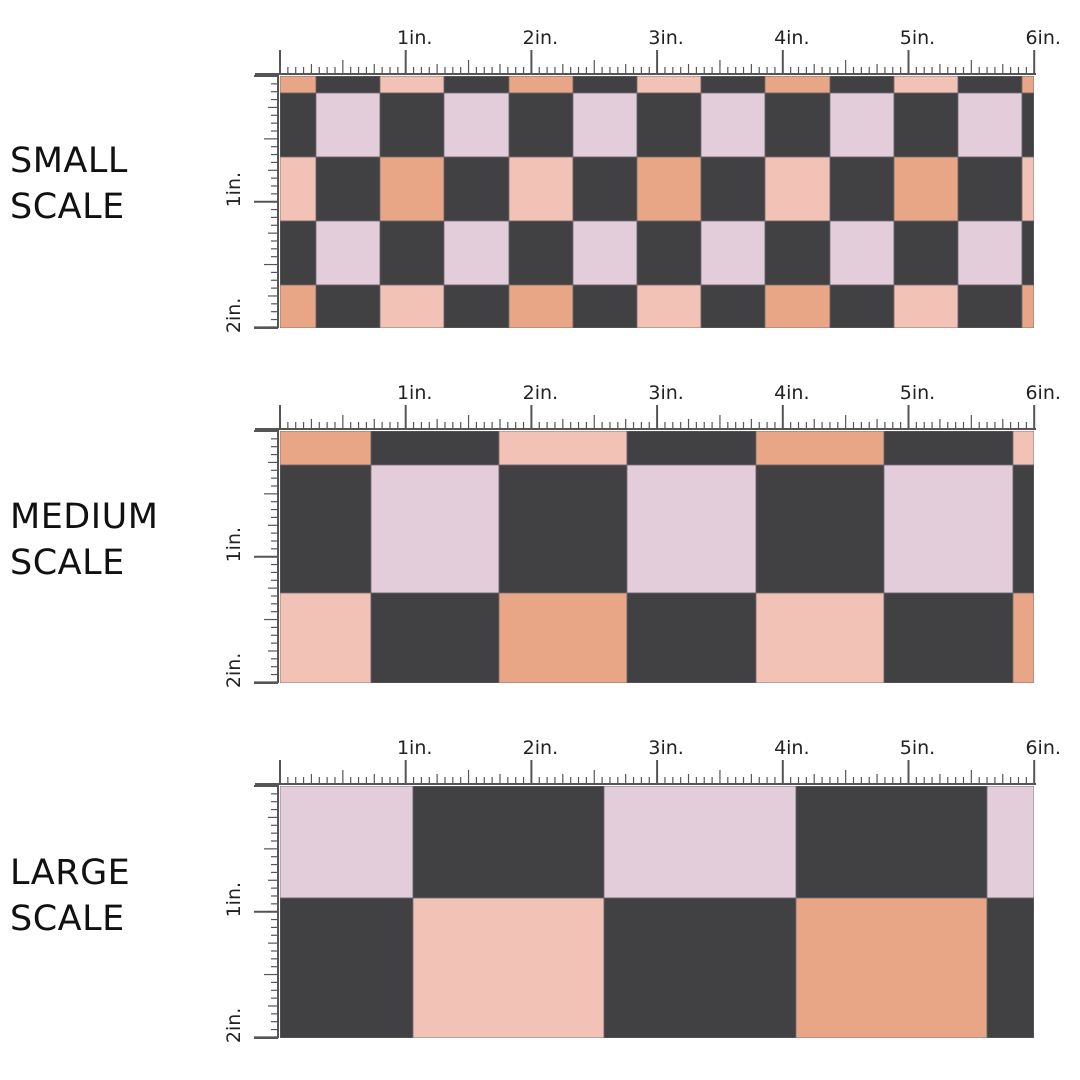  Describe the element at coordinates (70, 873) in the screenshot. I see `large-scale-label-line1: LARGE` at that location.